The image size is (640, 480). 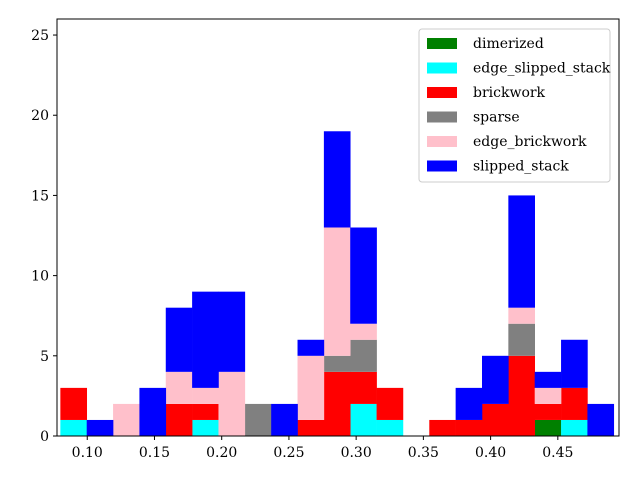 I want to click on legend-swatch-slipped_stack, so click(x=442, y=166).